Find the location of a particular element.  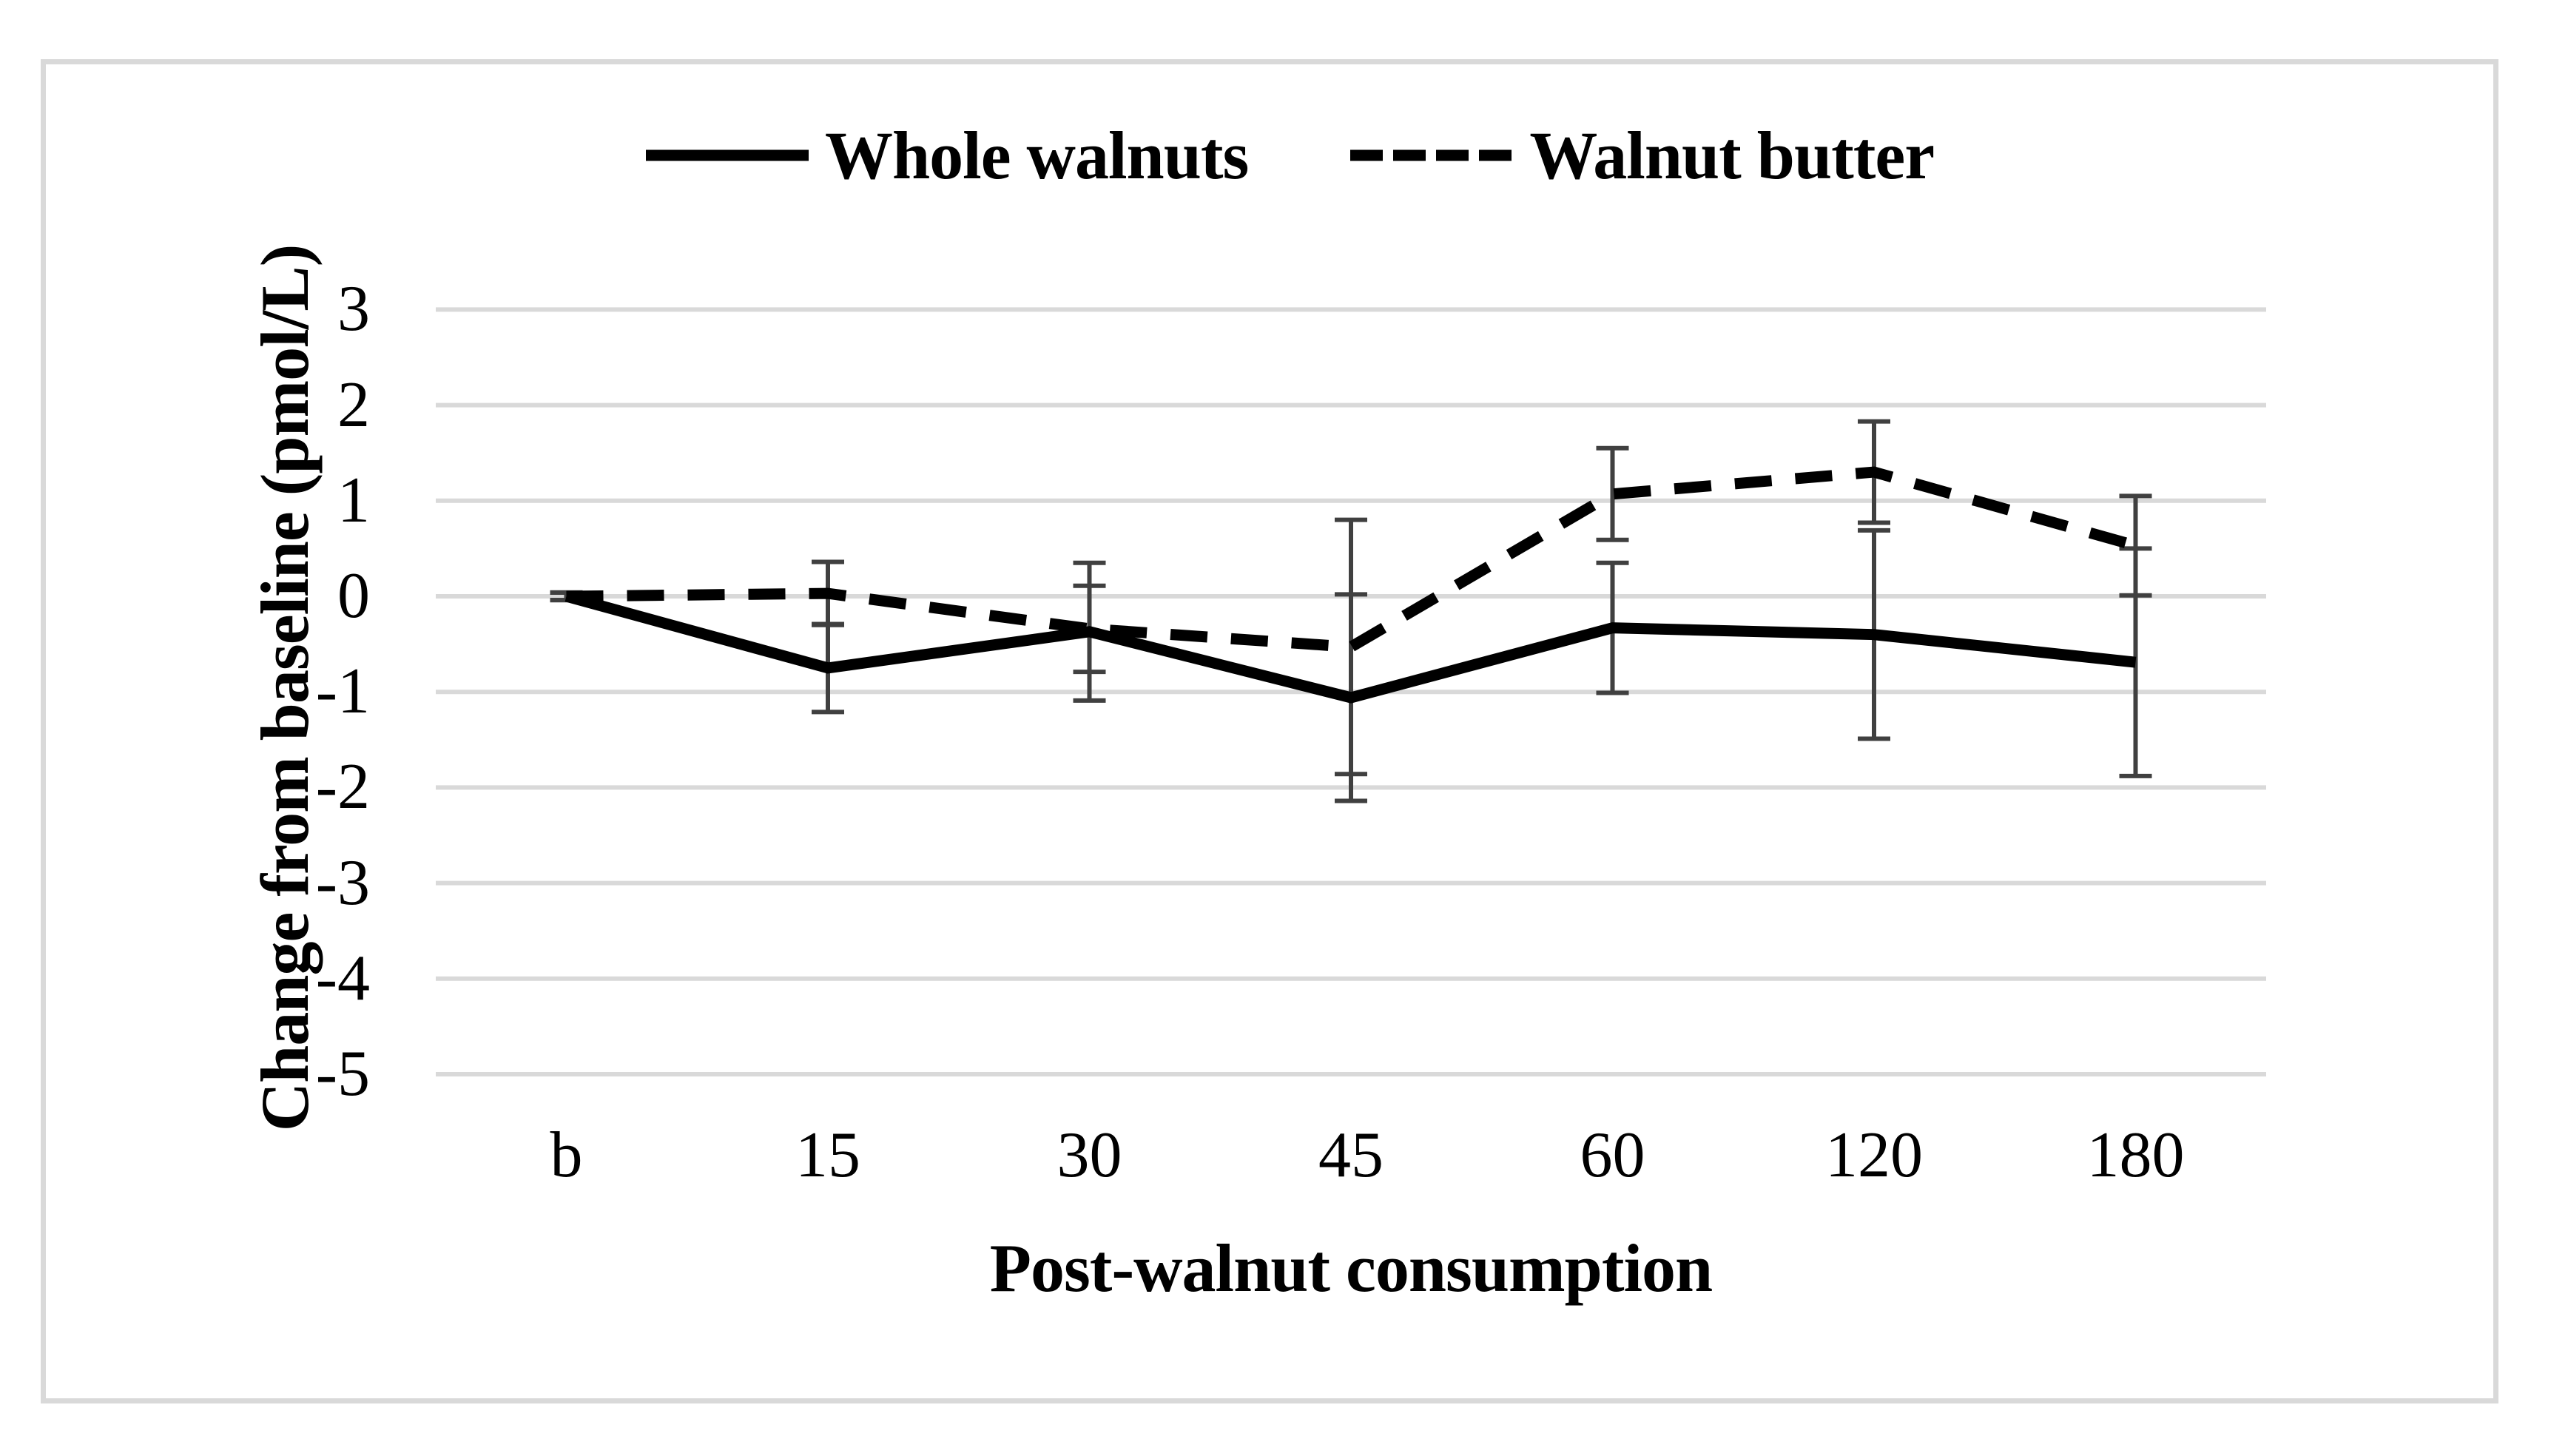

x-tick-label-45: 45 is located at coordinates (1351, 1155).